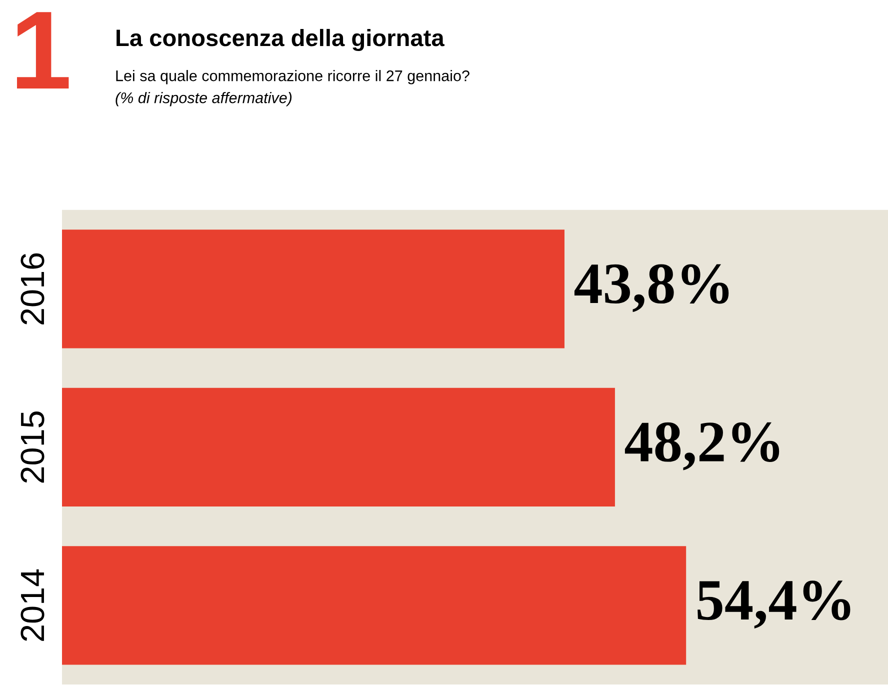 This screenshot has width=888, height=688. I want to click on y-tick-label: 2016, so click(32, 288).